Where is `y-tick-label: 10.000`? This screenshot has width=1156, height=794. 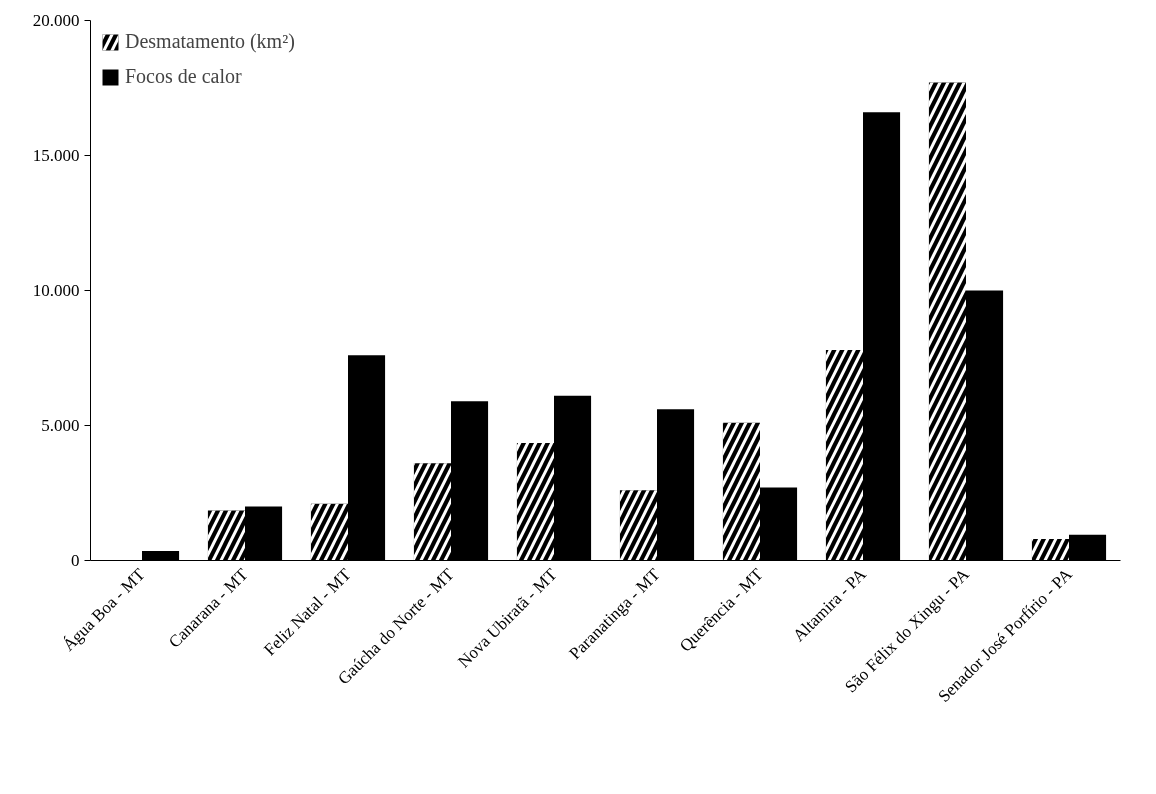
y-tick-label: 10.000 is located at coordinates (56, 290).